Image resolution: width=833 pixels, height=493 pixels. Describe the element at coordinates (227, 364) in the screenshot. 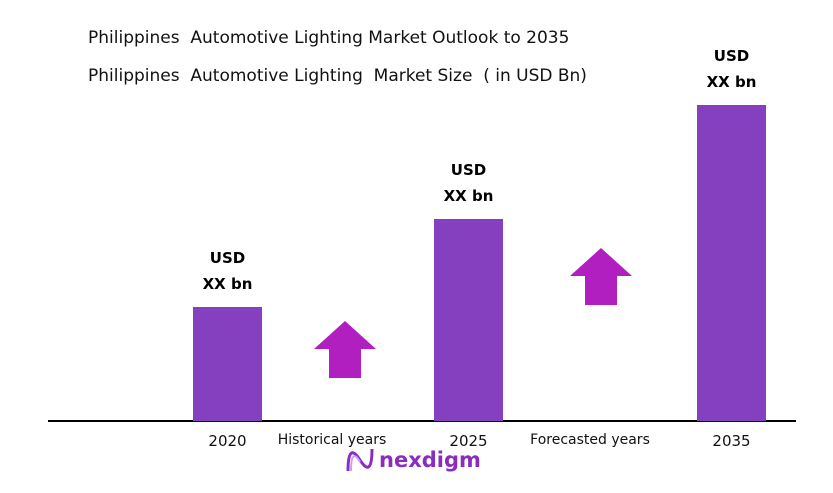

I see `bar-2020` at that location.